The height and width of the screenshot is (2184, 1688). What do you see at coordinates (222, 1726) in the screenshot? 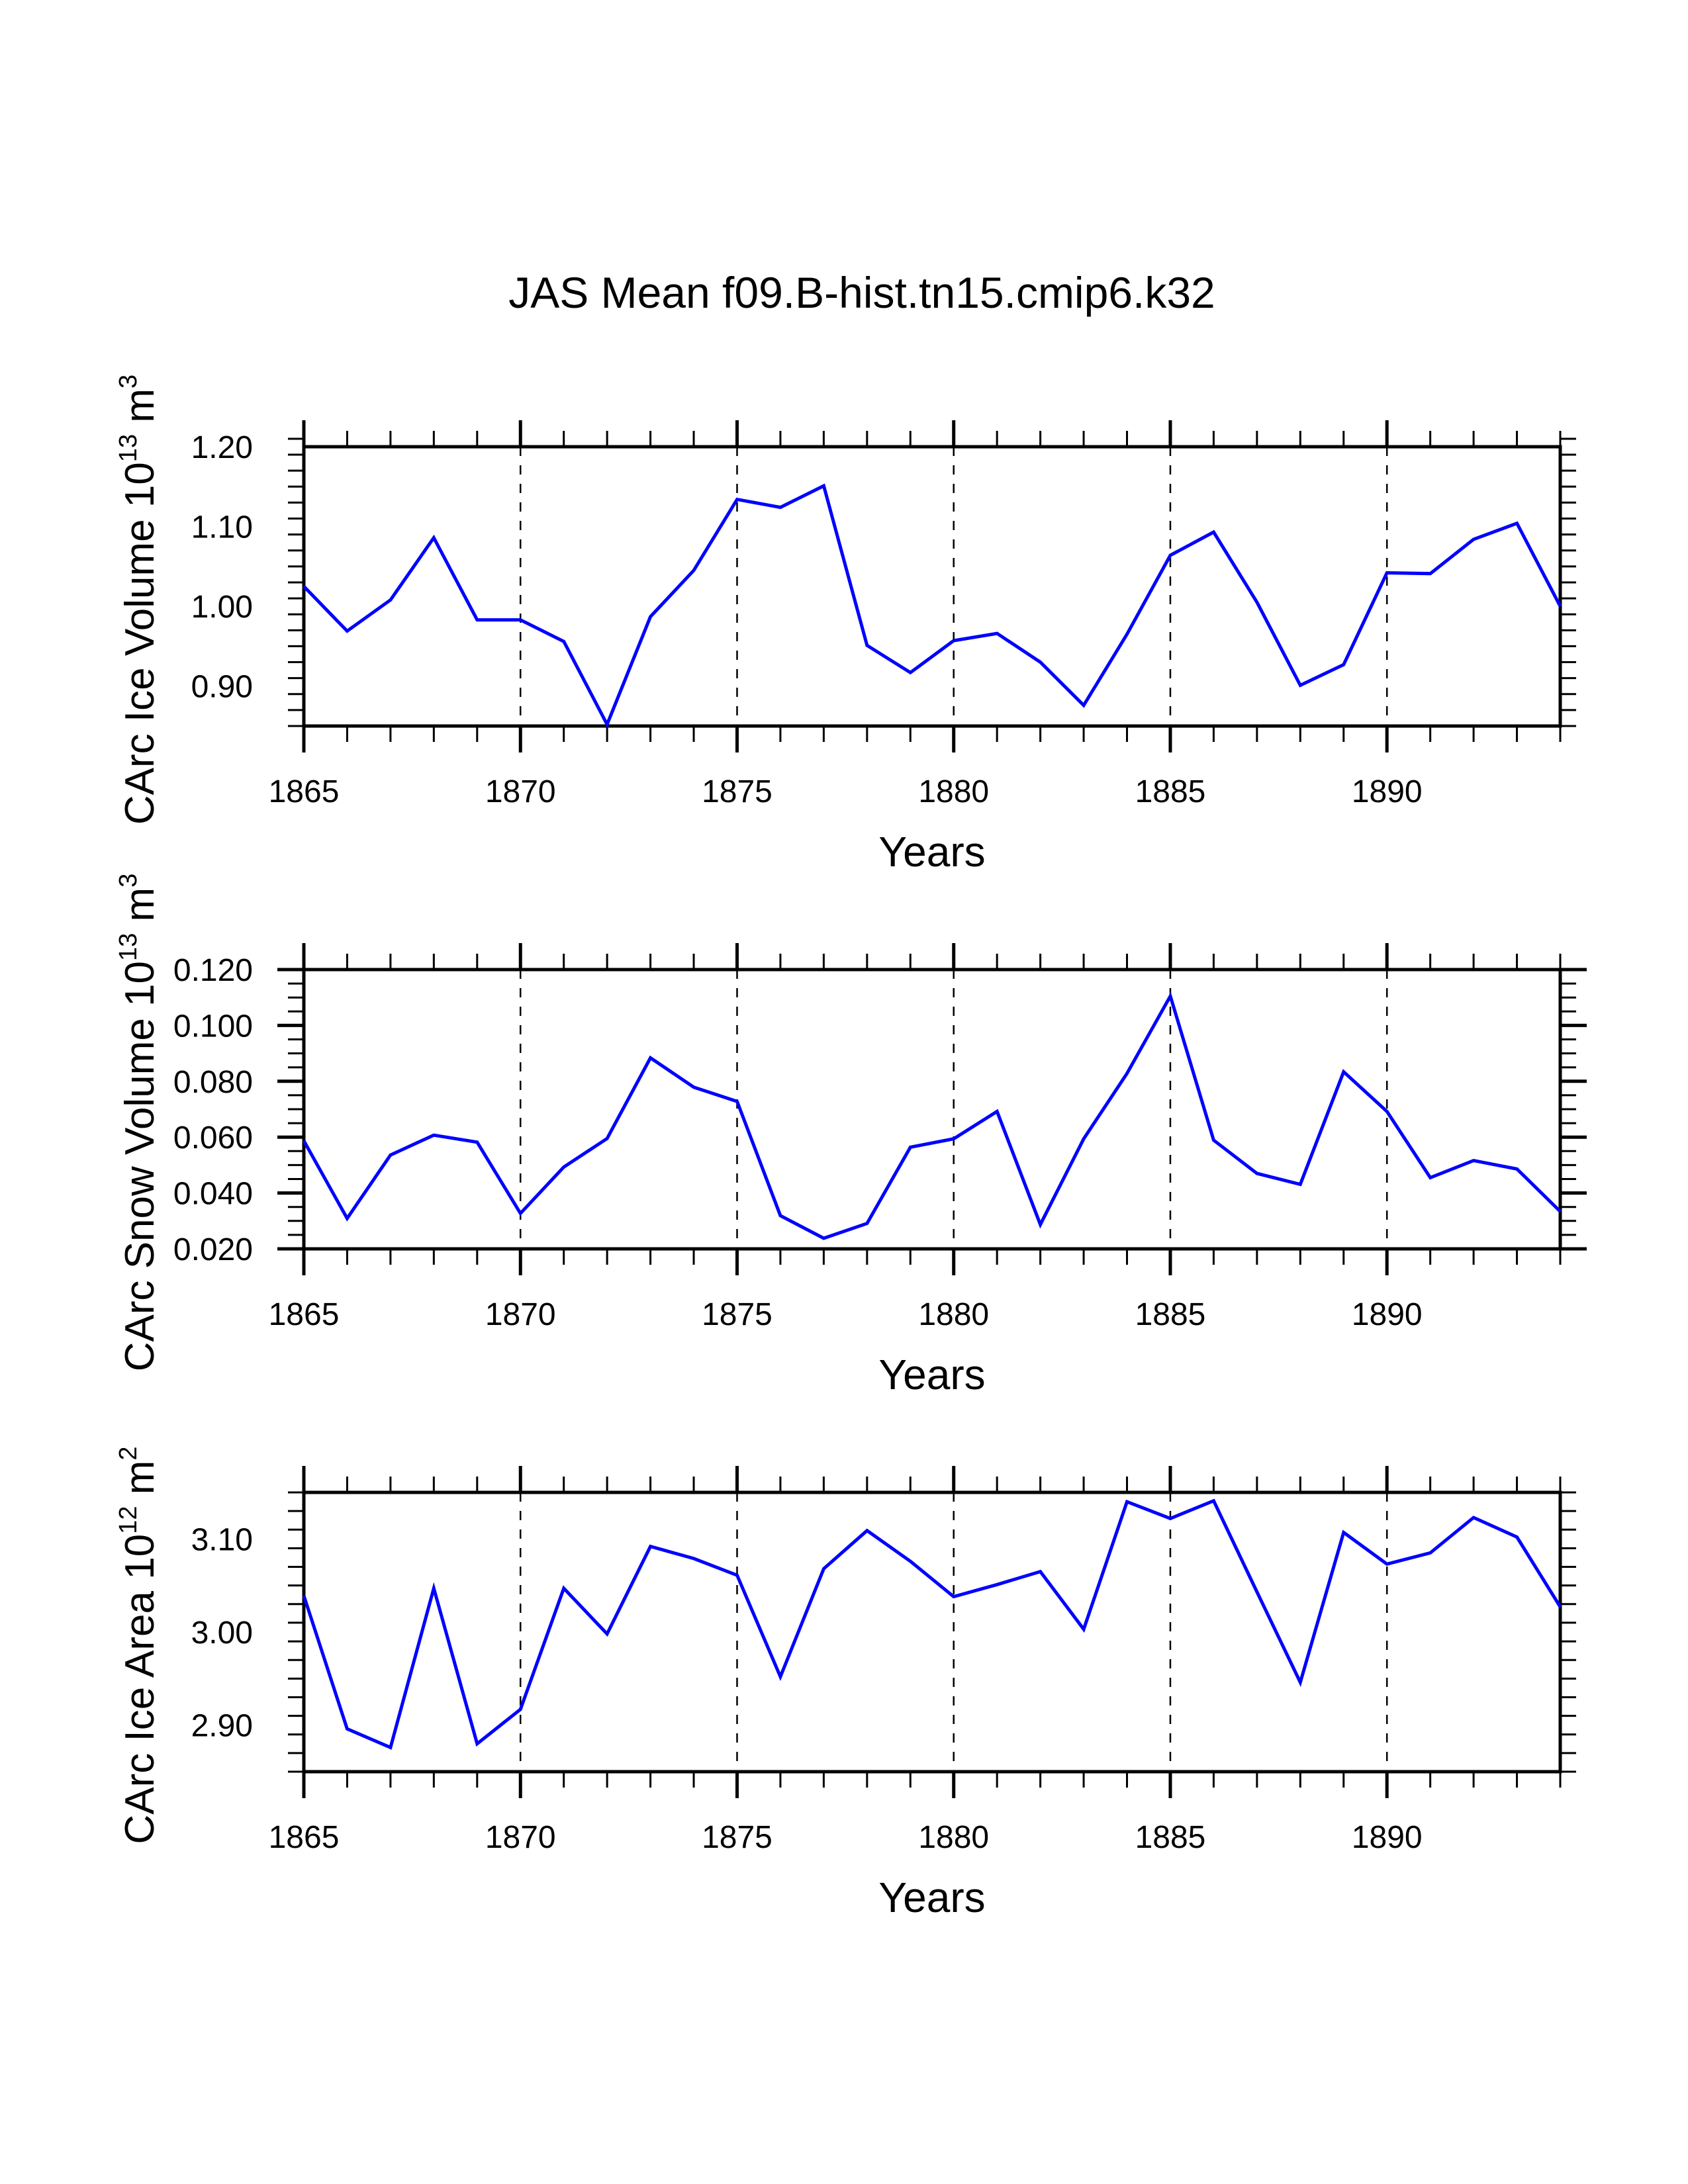
I see `y-tick-label: 2.90` at bounding box center [222, 1726].